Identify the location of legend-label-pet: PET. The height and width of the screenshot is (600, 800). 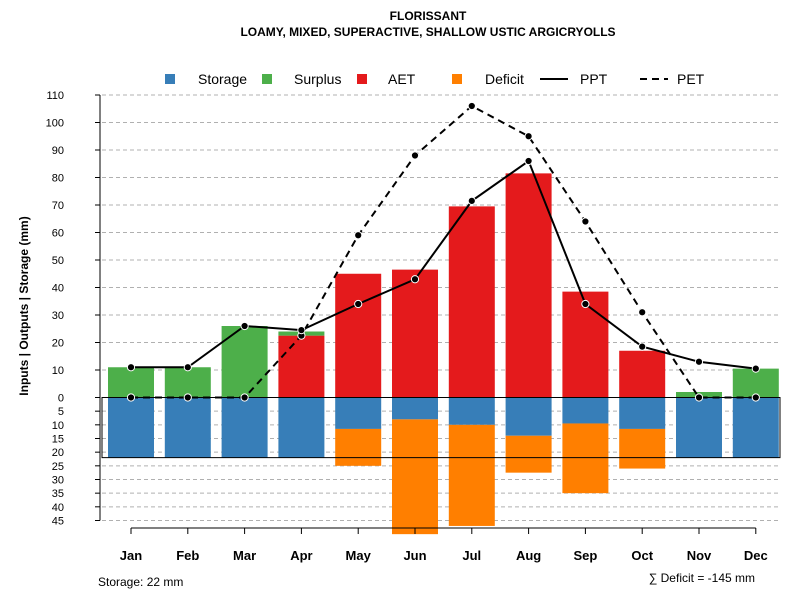
(691, 79).